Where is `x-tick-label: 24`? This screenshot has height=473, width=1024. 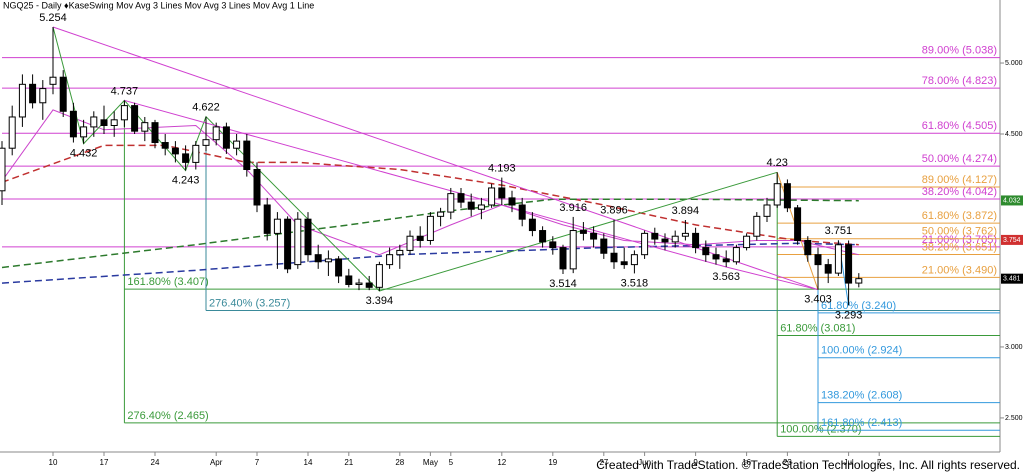
x-tick-label: 24 is located at coordinates (155, 462).